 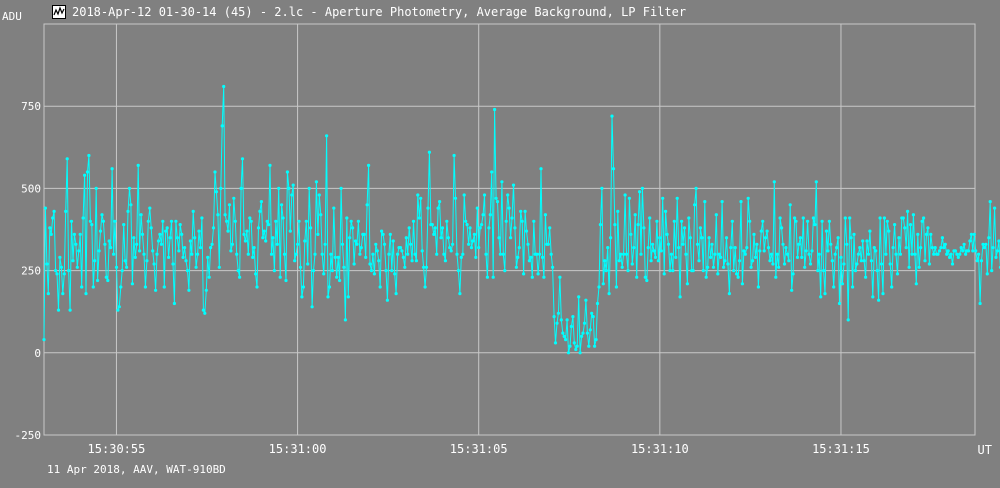 I want to click on y-tick-label: 750, so click(x=31, y=106).